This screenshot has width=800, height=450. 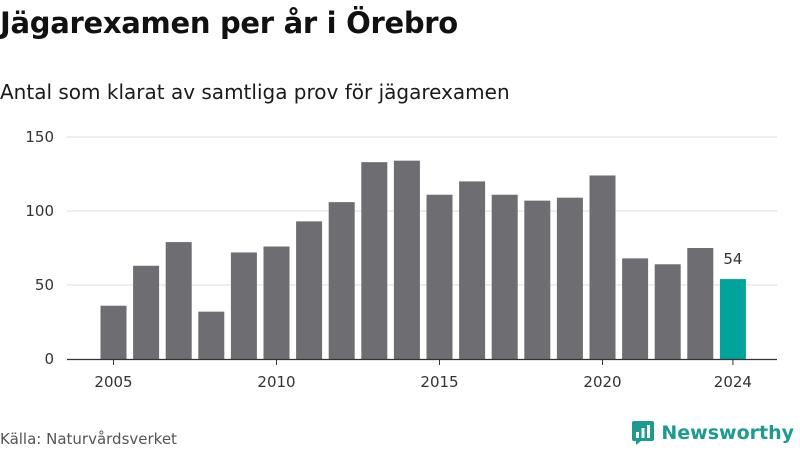 I want to click on y-tick-label-100: 100, so click(x=39, y=211).